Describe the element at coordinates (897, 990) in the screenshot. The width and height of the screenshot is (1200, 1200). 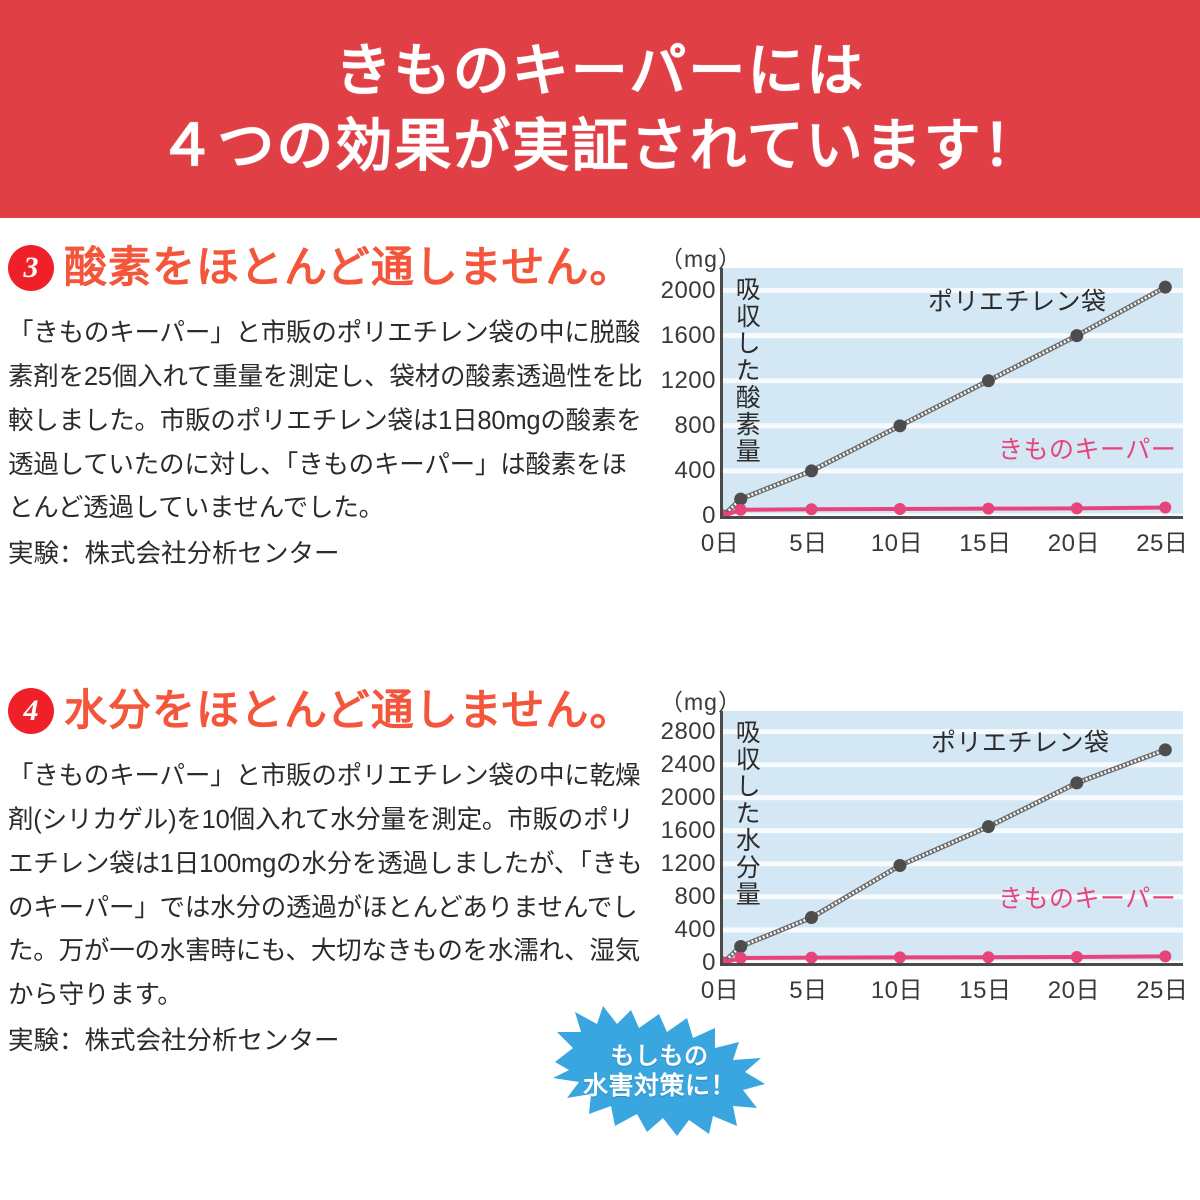
I see `moisture-x-tick: 10日` at that location.